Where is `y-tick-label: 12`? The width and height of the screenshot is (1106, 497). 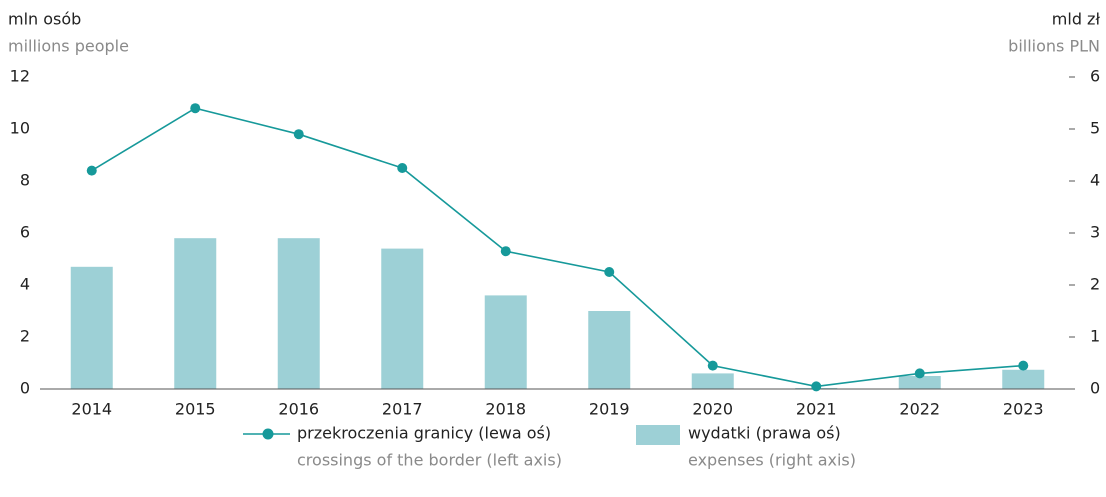
y-tick-label: 12 is located at coordinates (20, 76).